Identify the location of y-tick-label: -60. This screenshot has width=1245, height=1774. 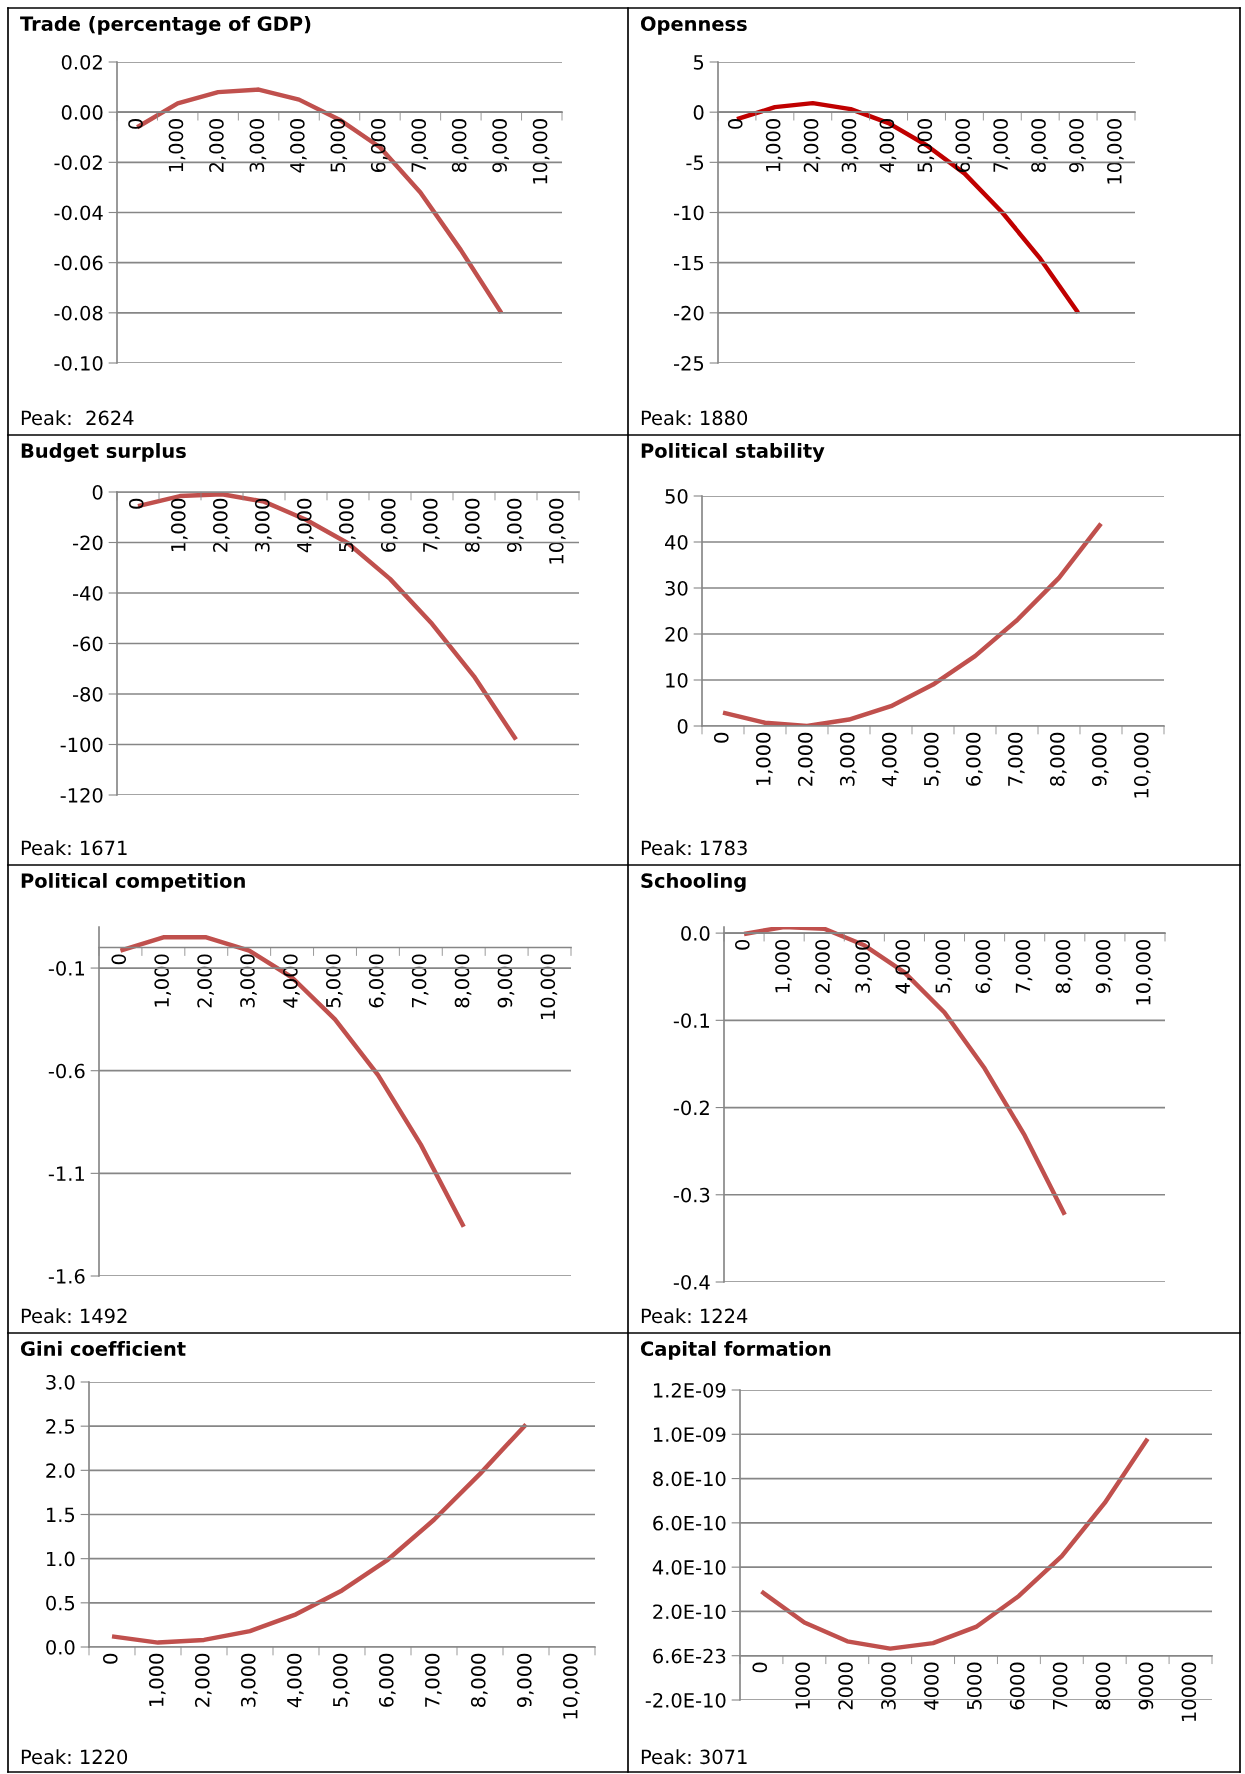
(88, 644).